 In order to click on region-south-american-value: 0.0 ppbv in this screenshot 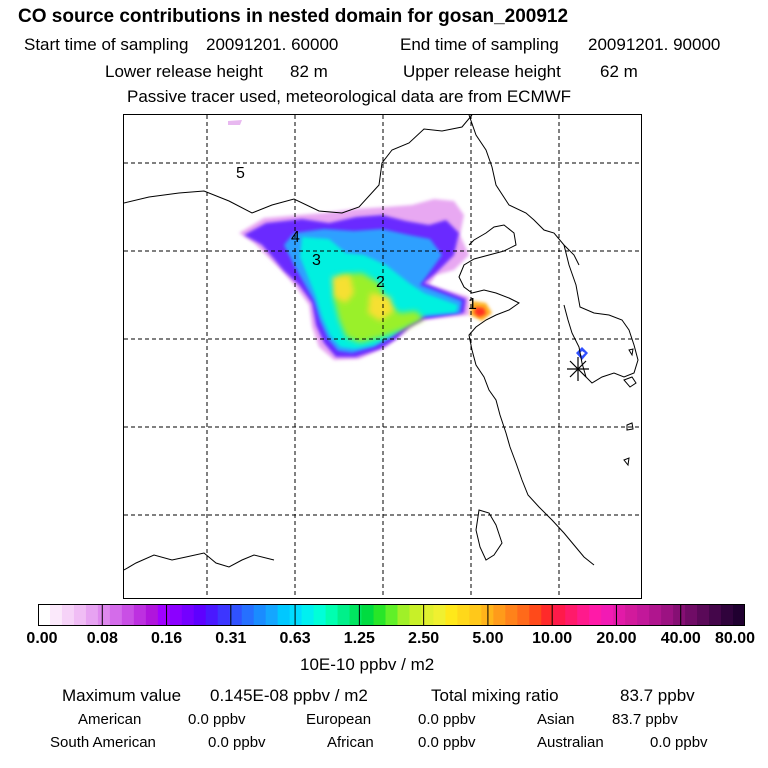, I will do `click(237, 742)`.